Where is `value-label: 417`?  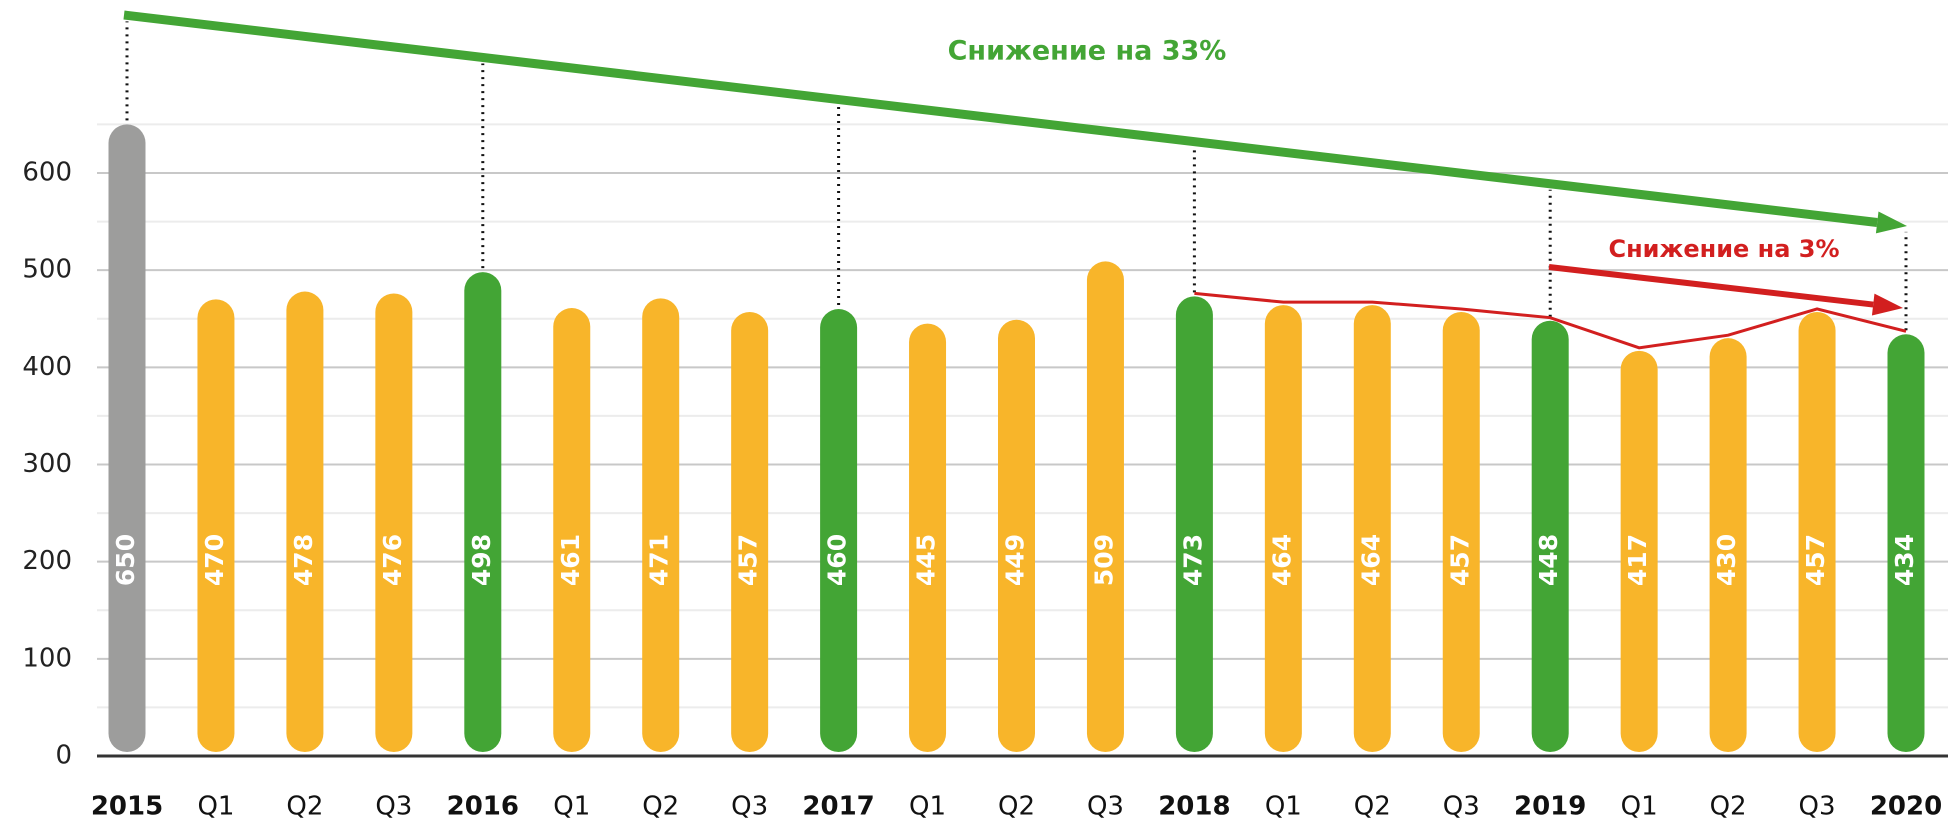 value-label: 417 is located at coordinates (1637, 560).